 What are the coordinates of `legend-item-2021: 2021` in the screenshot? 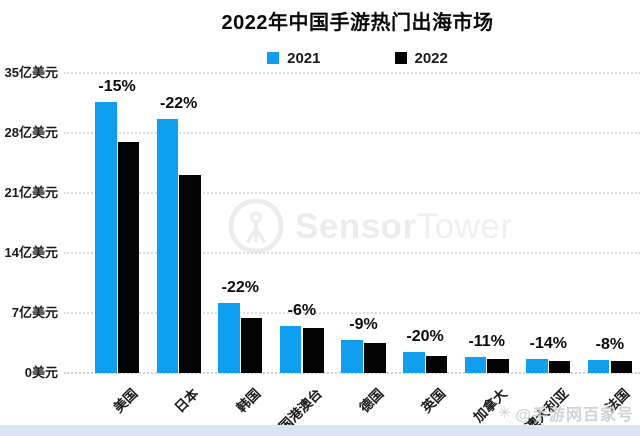 It's located at (294, 58).